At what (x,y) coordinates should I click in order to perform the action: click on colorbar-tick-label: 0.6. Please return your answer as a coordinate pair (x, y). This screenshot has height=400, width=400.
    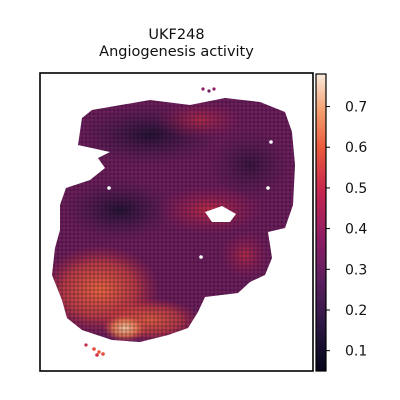
    Looking at the image, I should click on (356, 148).